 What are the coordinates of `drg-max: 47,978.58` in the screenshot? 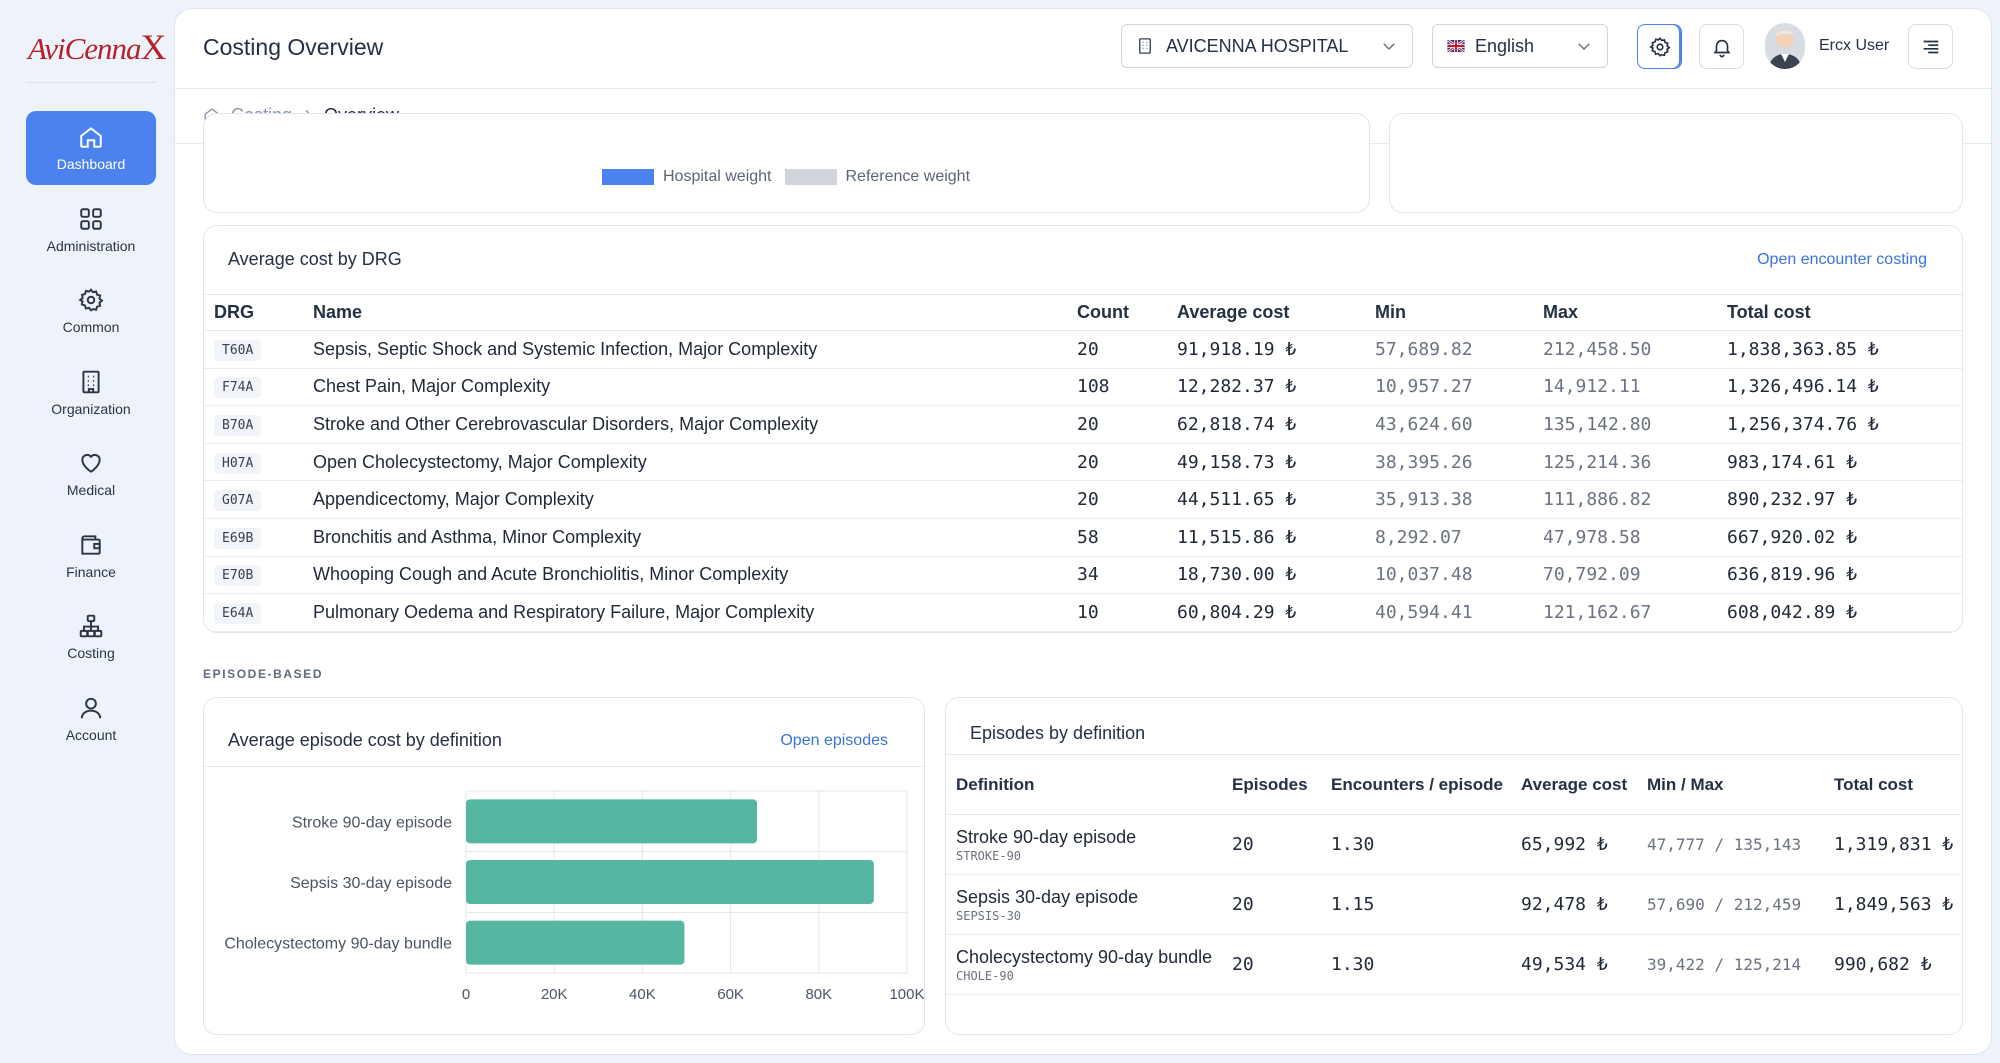 It's located at (1625, 537).